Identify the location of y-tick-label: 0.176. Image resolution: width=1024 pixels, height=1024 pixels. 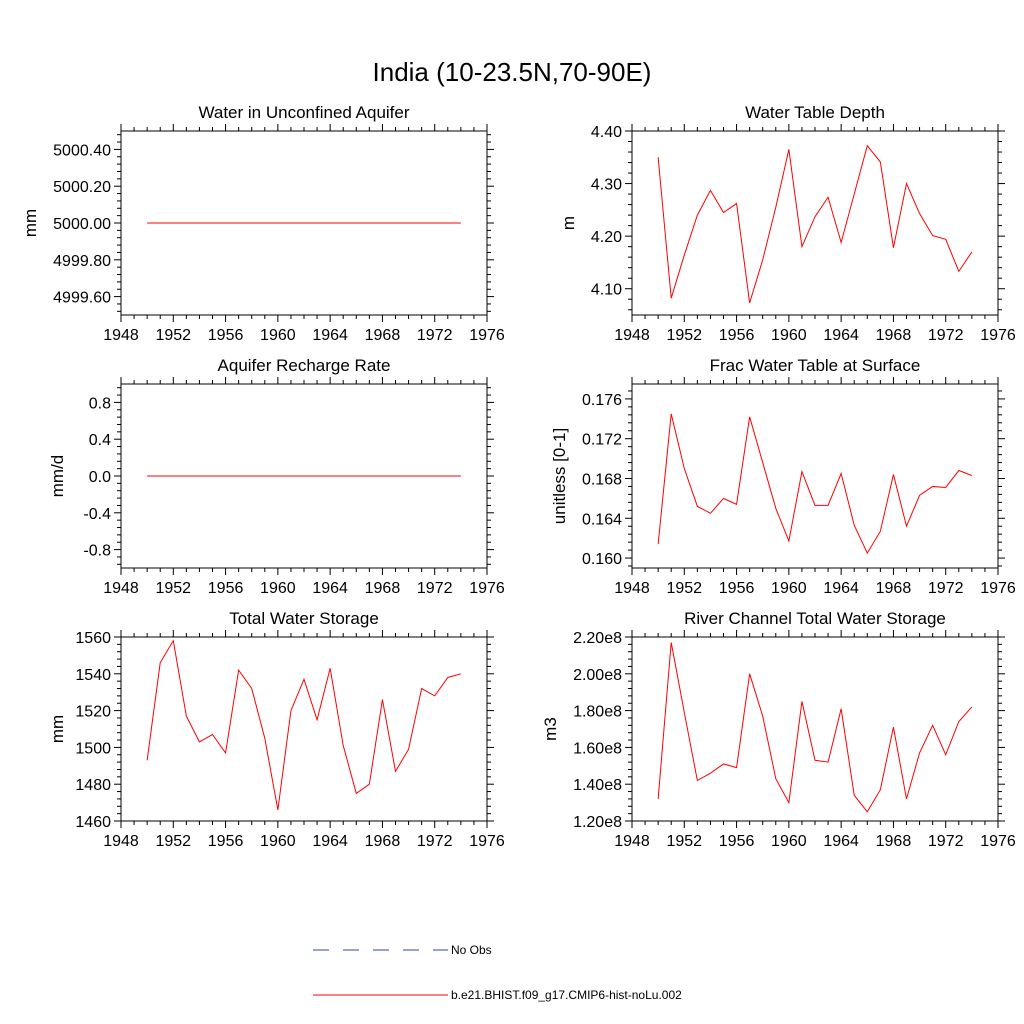
(602, 400).